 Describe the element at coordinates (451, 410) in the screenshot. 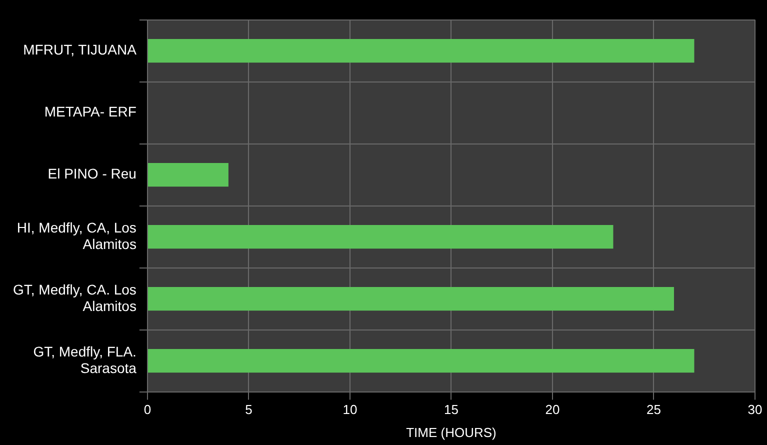

I see `x-tick-label: 15` at that location.